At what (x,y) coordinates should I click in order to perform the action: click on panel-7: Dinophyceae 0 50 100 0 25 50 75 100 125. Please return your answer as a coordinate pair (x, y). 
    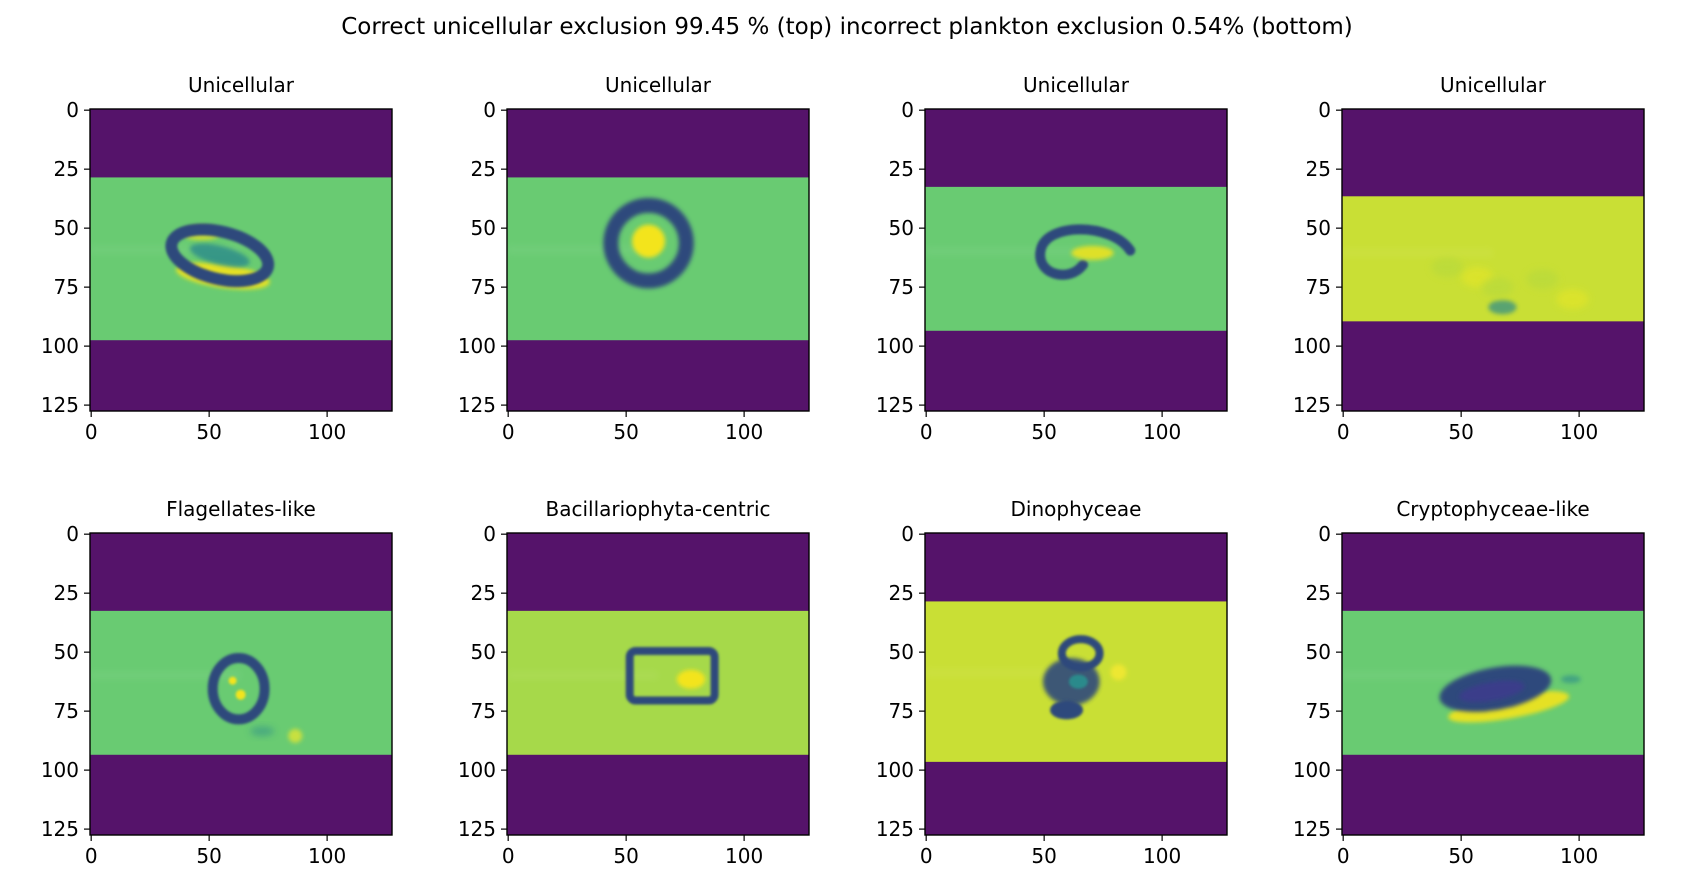
    Looking at the image, I should click on (1052, 682).